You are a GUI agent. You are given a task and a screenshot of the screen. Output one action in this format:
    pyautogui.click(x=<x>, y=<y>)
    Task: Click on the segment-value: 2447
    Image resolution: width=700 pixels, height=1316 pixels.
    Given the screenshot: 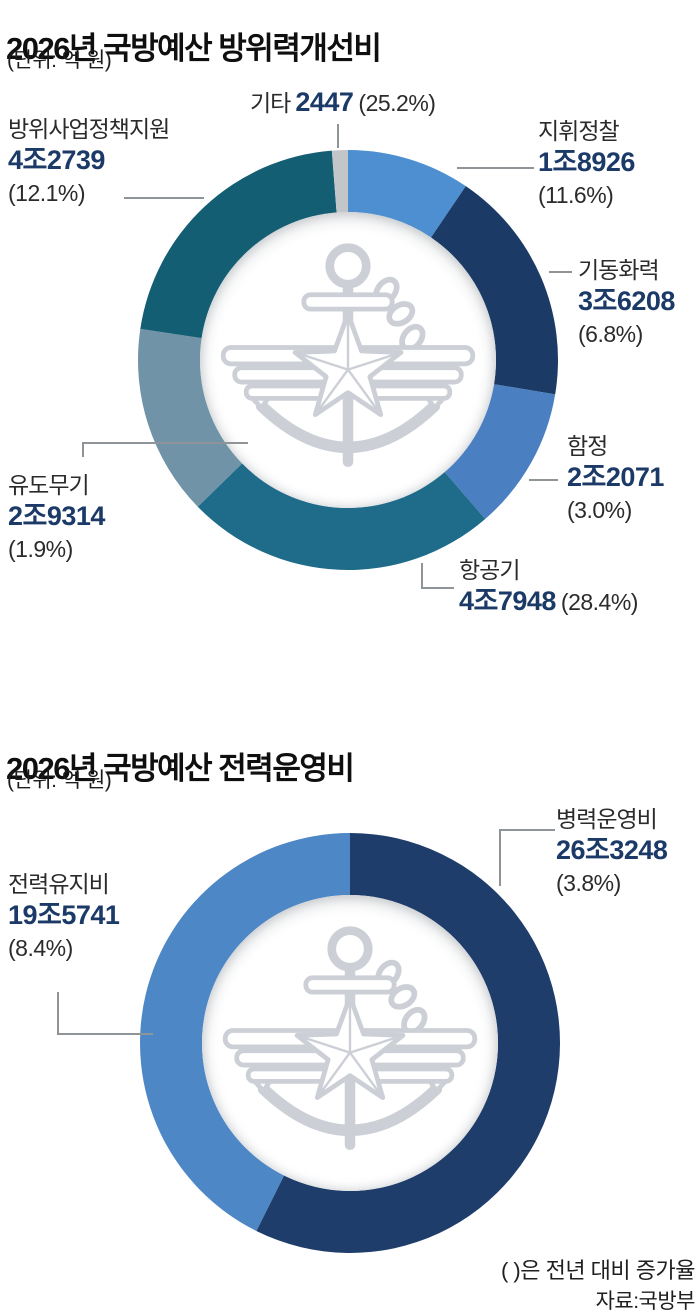 What is the action you would take?
    pyautogui.click(x=324, y=102)
    